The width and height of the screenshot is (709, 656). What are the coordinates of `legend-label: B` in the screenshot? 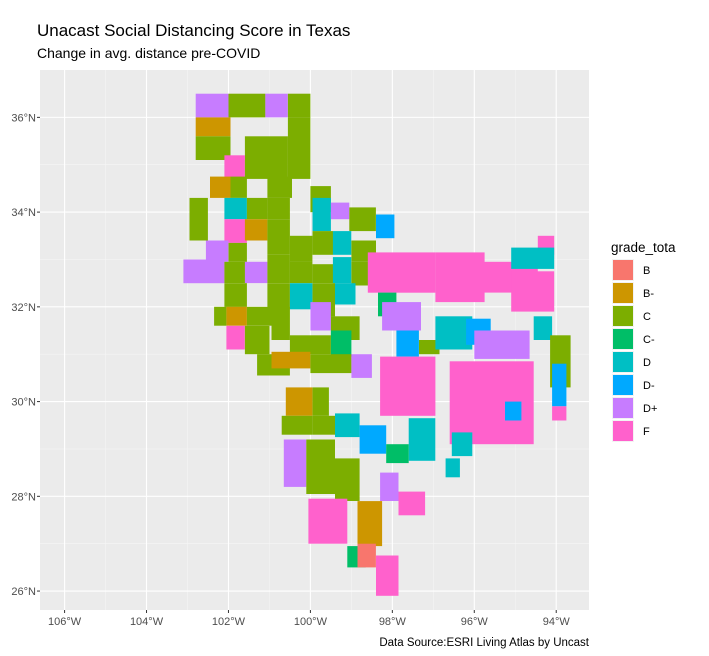 It's located at (646, 271).